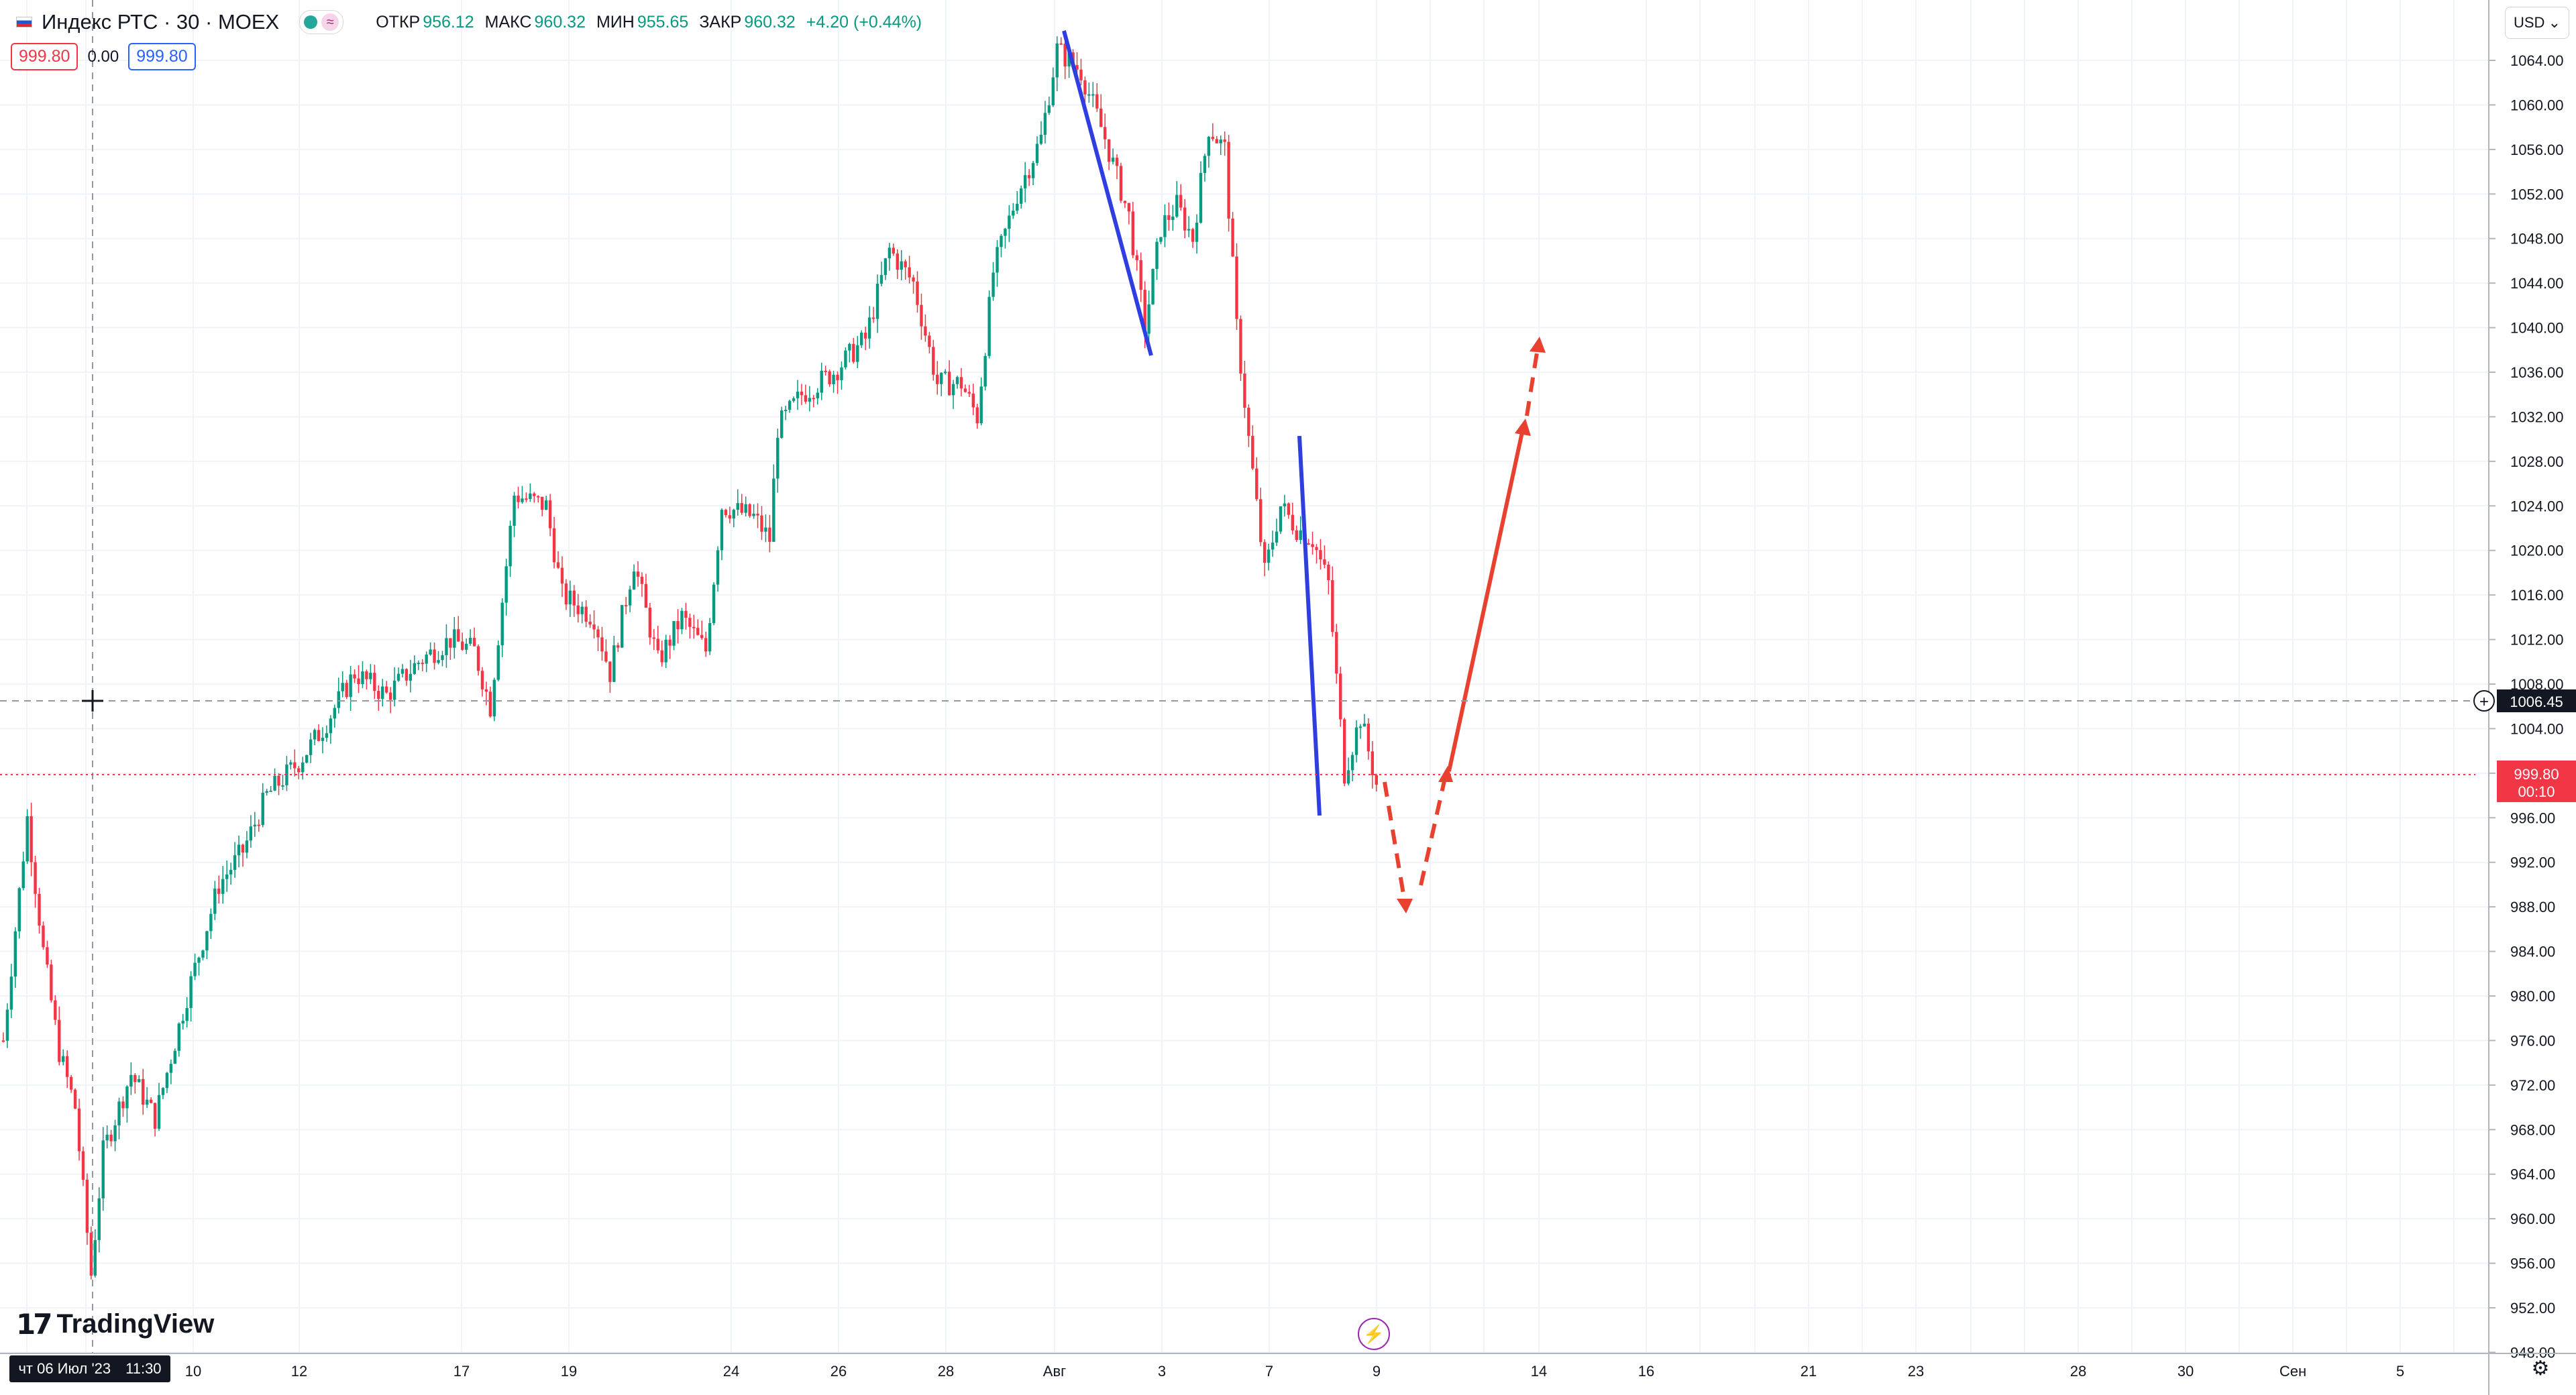 Image resolution: width=2576 pixels, height=1395 pixels. What do you see at coordinates (44, 56) in the screenshot?
I see `sell-button: 999.80` at bounding box center [44, 56].